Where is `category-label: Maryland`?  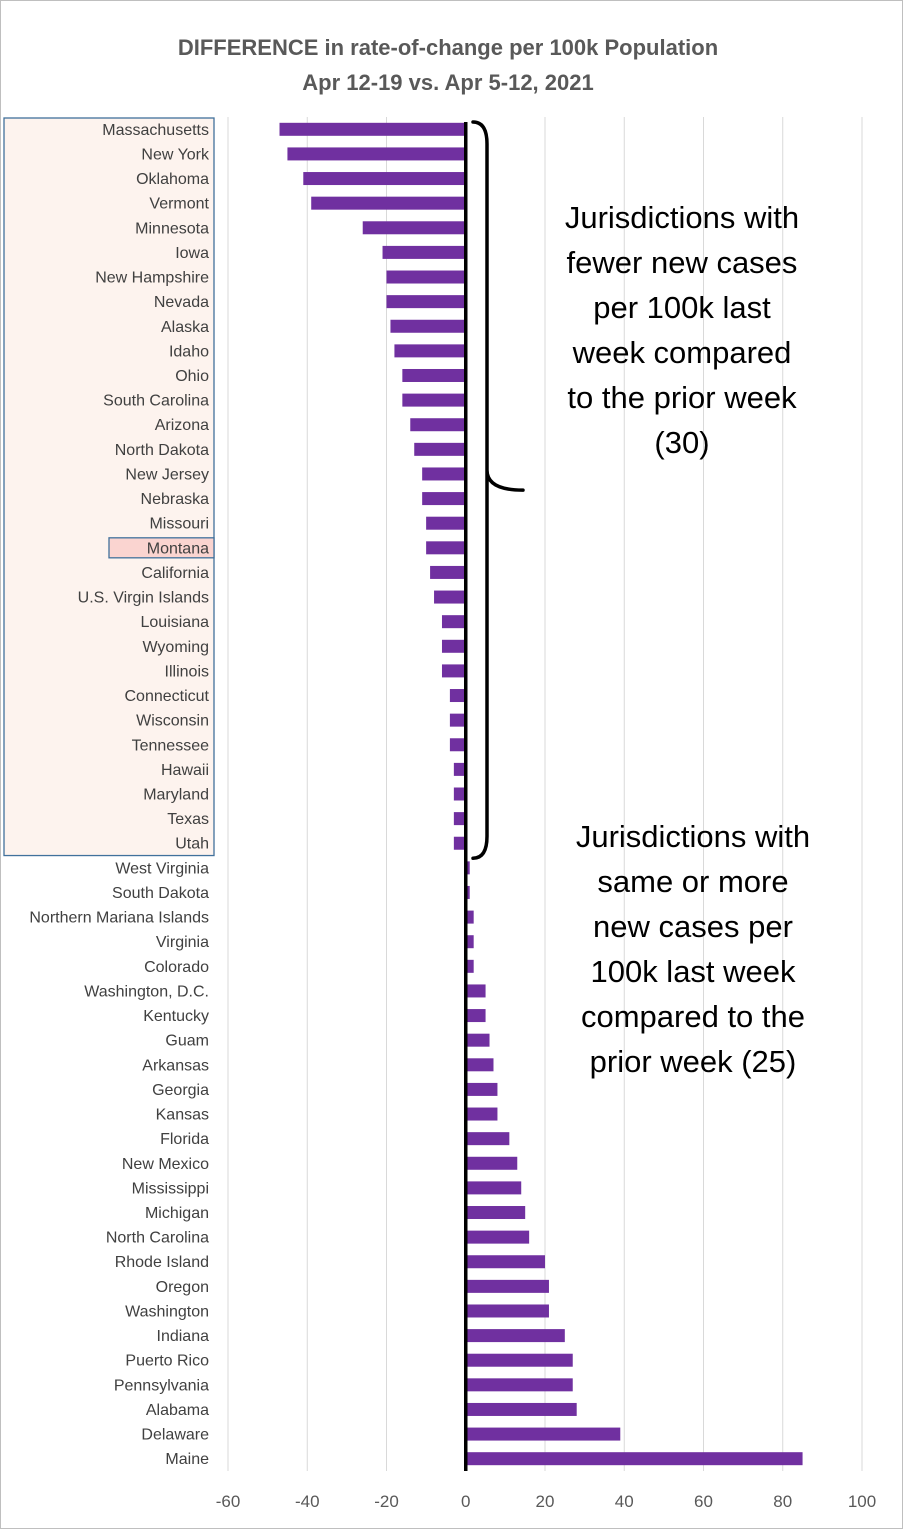
category-label: Maryland is located at coordinates (176, 795).